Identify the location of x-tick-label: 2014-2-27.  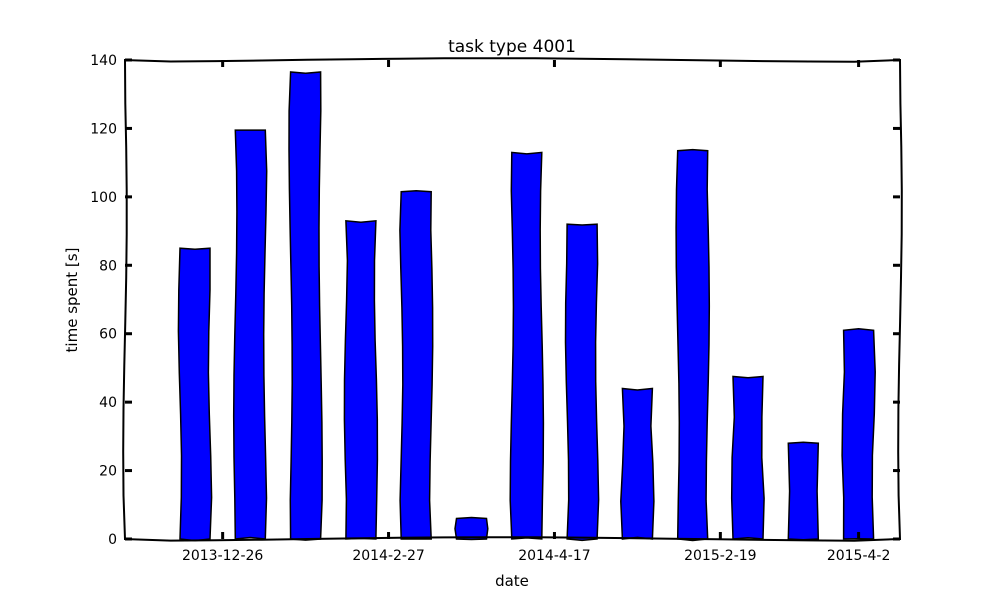
(388, 556).